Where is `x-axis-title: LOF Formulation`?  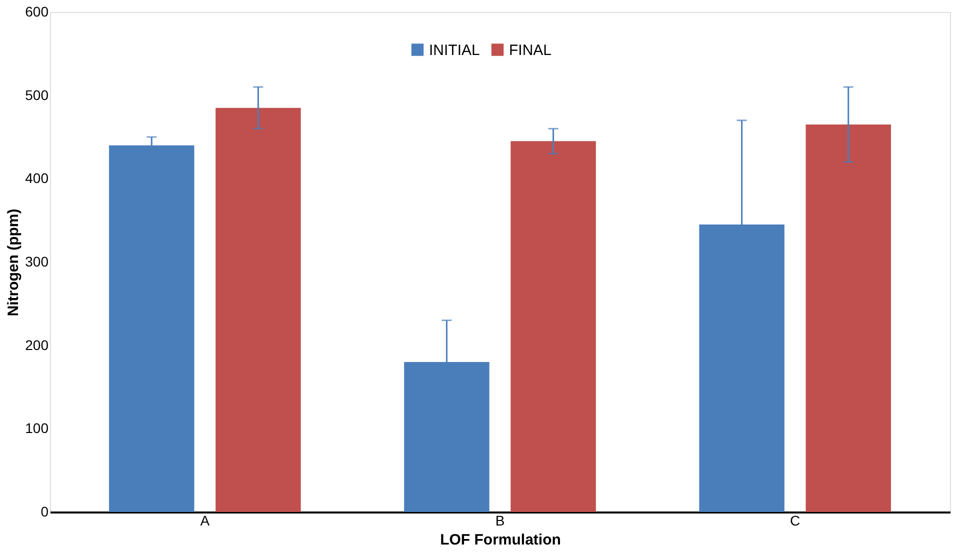 x-axis-title: LOF Formulation is located at coordinates (500, 540).